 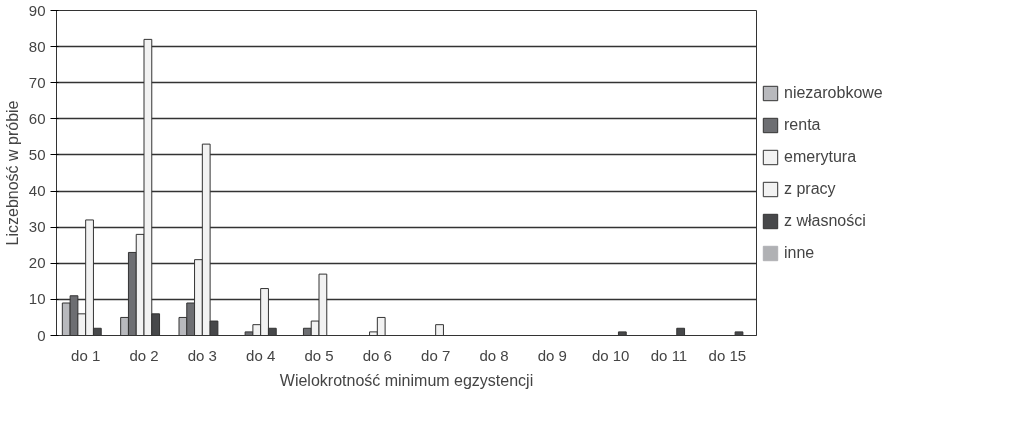 I want to click on x-tick-label: do 9, so click(x=552, y=355).